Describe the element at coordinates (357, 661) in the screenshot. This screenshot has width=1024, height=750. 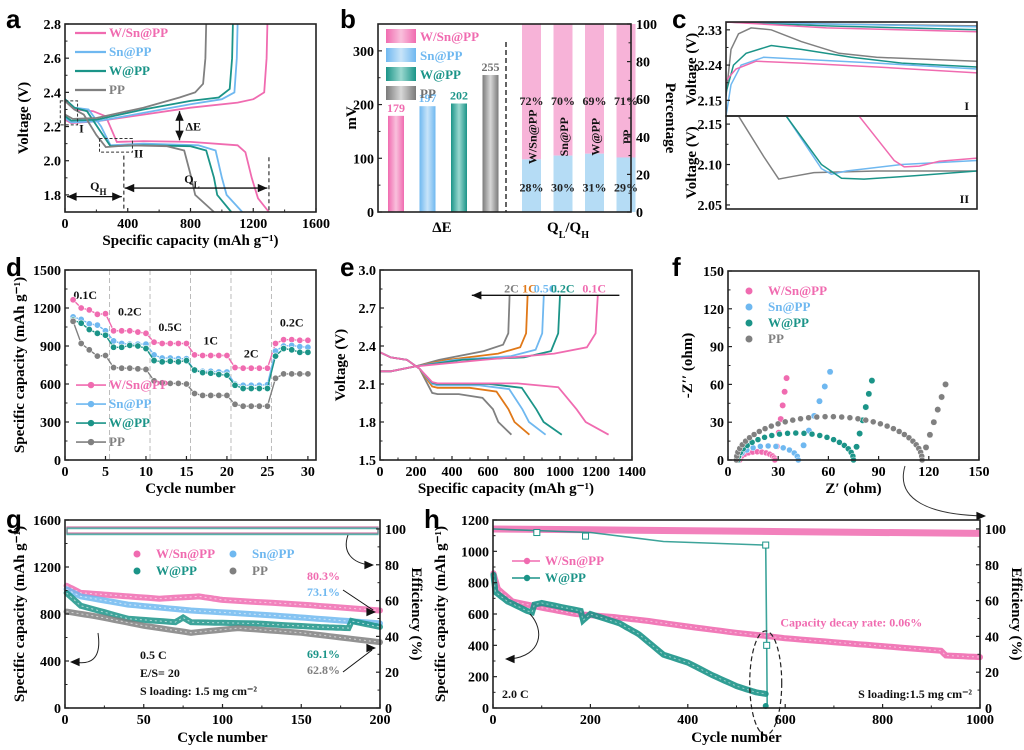
I see `retention-arrow-bottom` at that location.